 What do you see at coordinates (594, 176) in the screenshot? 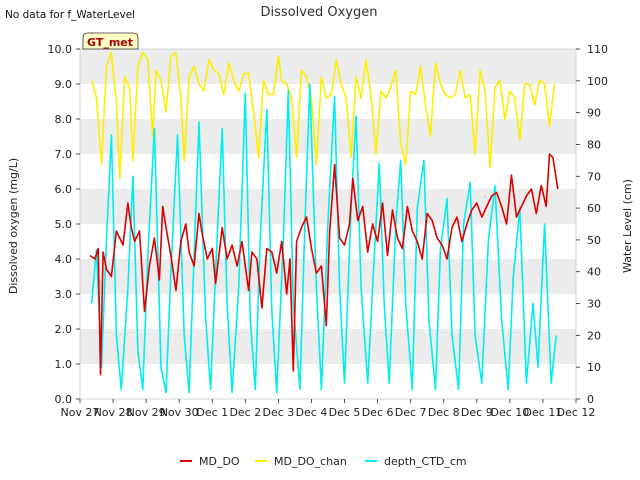
I see `y2-tick-label: 70` at bounding box center [594, 176].